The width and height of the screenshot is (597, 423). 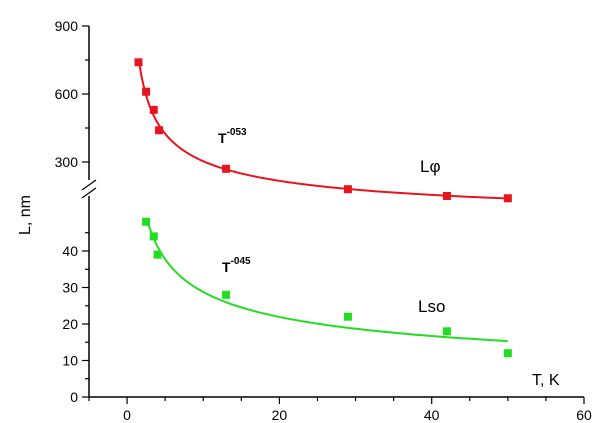 What do you see at coordinates (430, 166) in the screenshot?
I see `series-label-lphi: Lφ` at bounding box center [430, 166].